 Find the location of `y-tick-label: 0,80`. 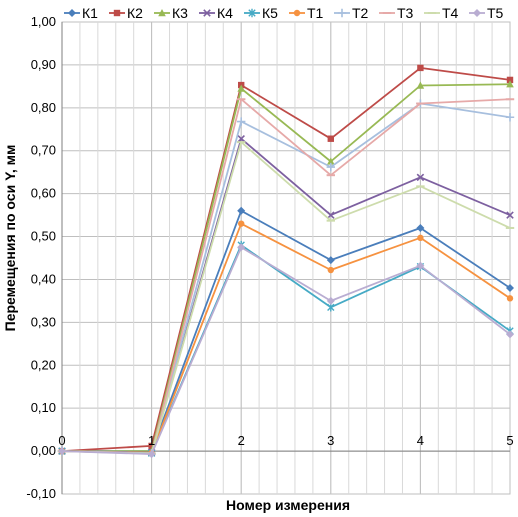

y-tick-label: 0,80 is located at coordinates (43, 107).